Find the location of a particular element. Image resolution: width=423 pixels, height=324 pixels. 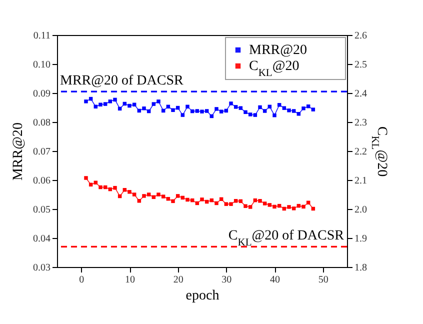

y-tick-label: 0.05 is located at coordinates (41, 210).